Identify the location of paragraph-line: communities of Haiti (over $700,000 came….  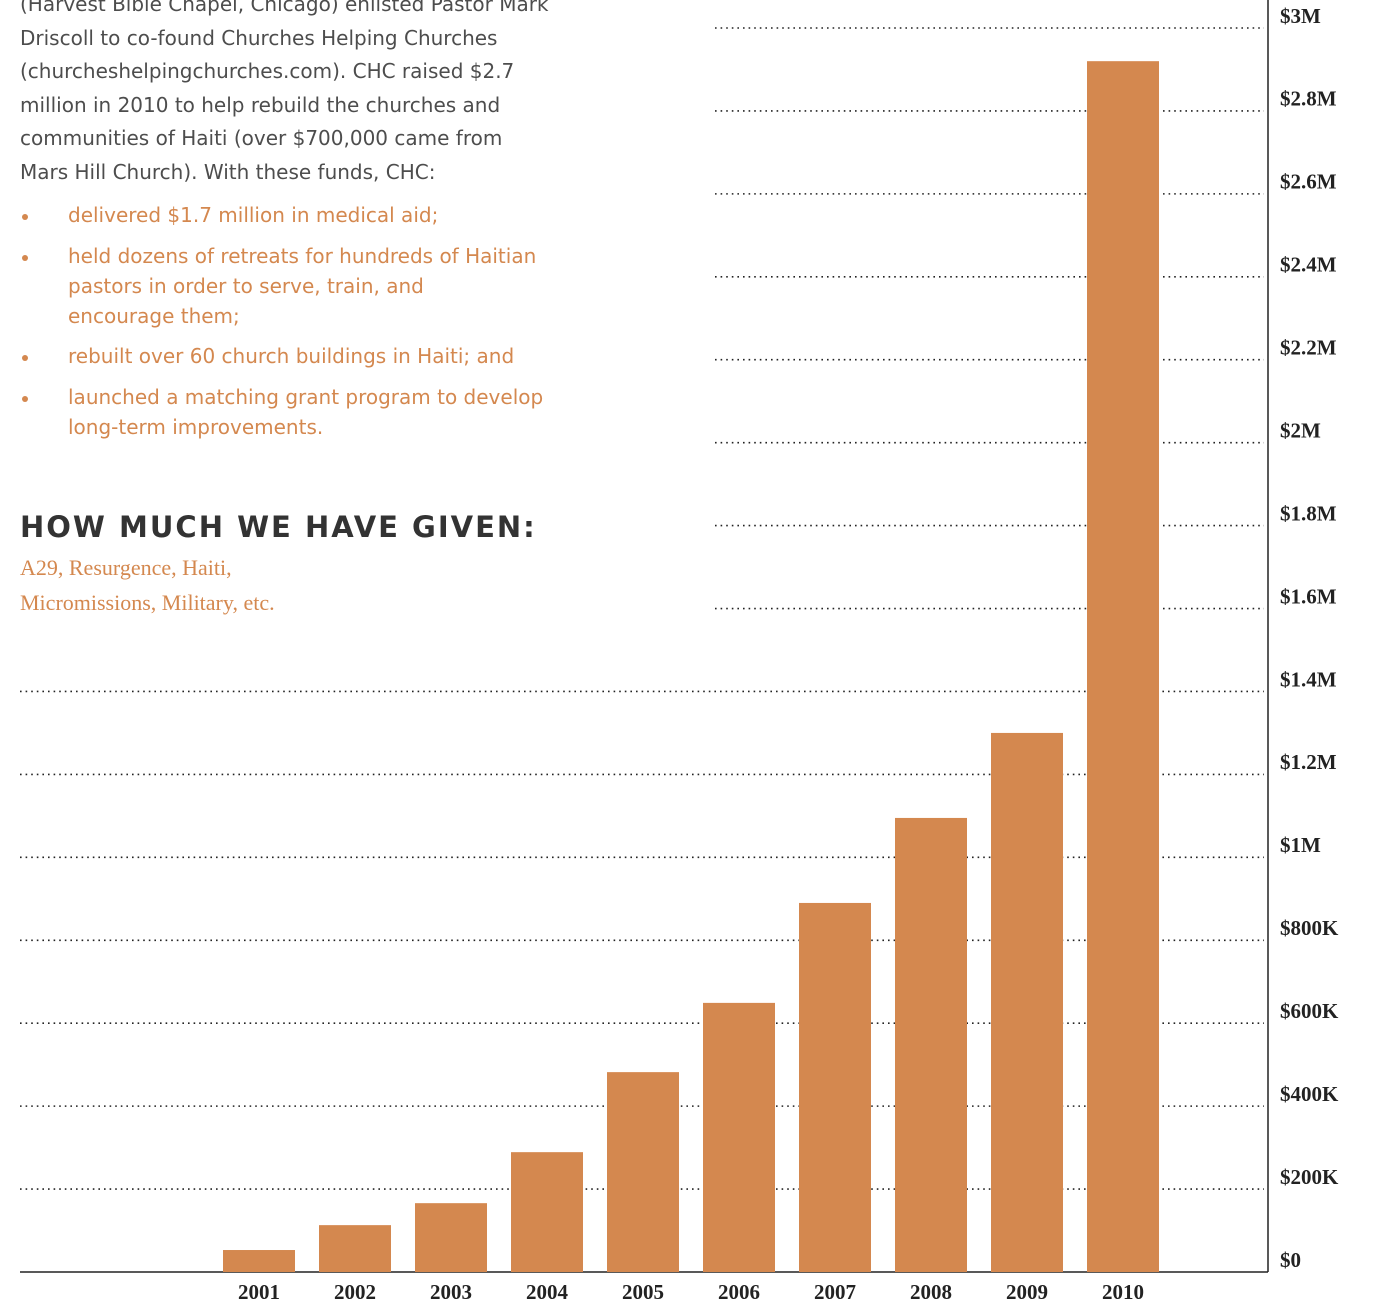
(261, 138).